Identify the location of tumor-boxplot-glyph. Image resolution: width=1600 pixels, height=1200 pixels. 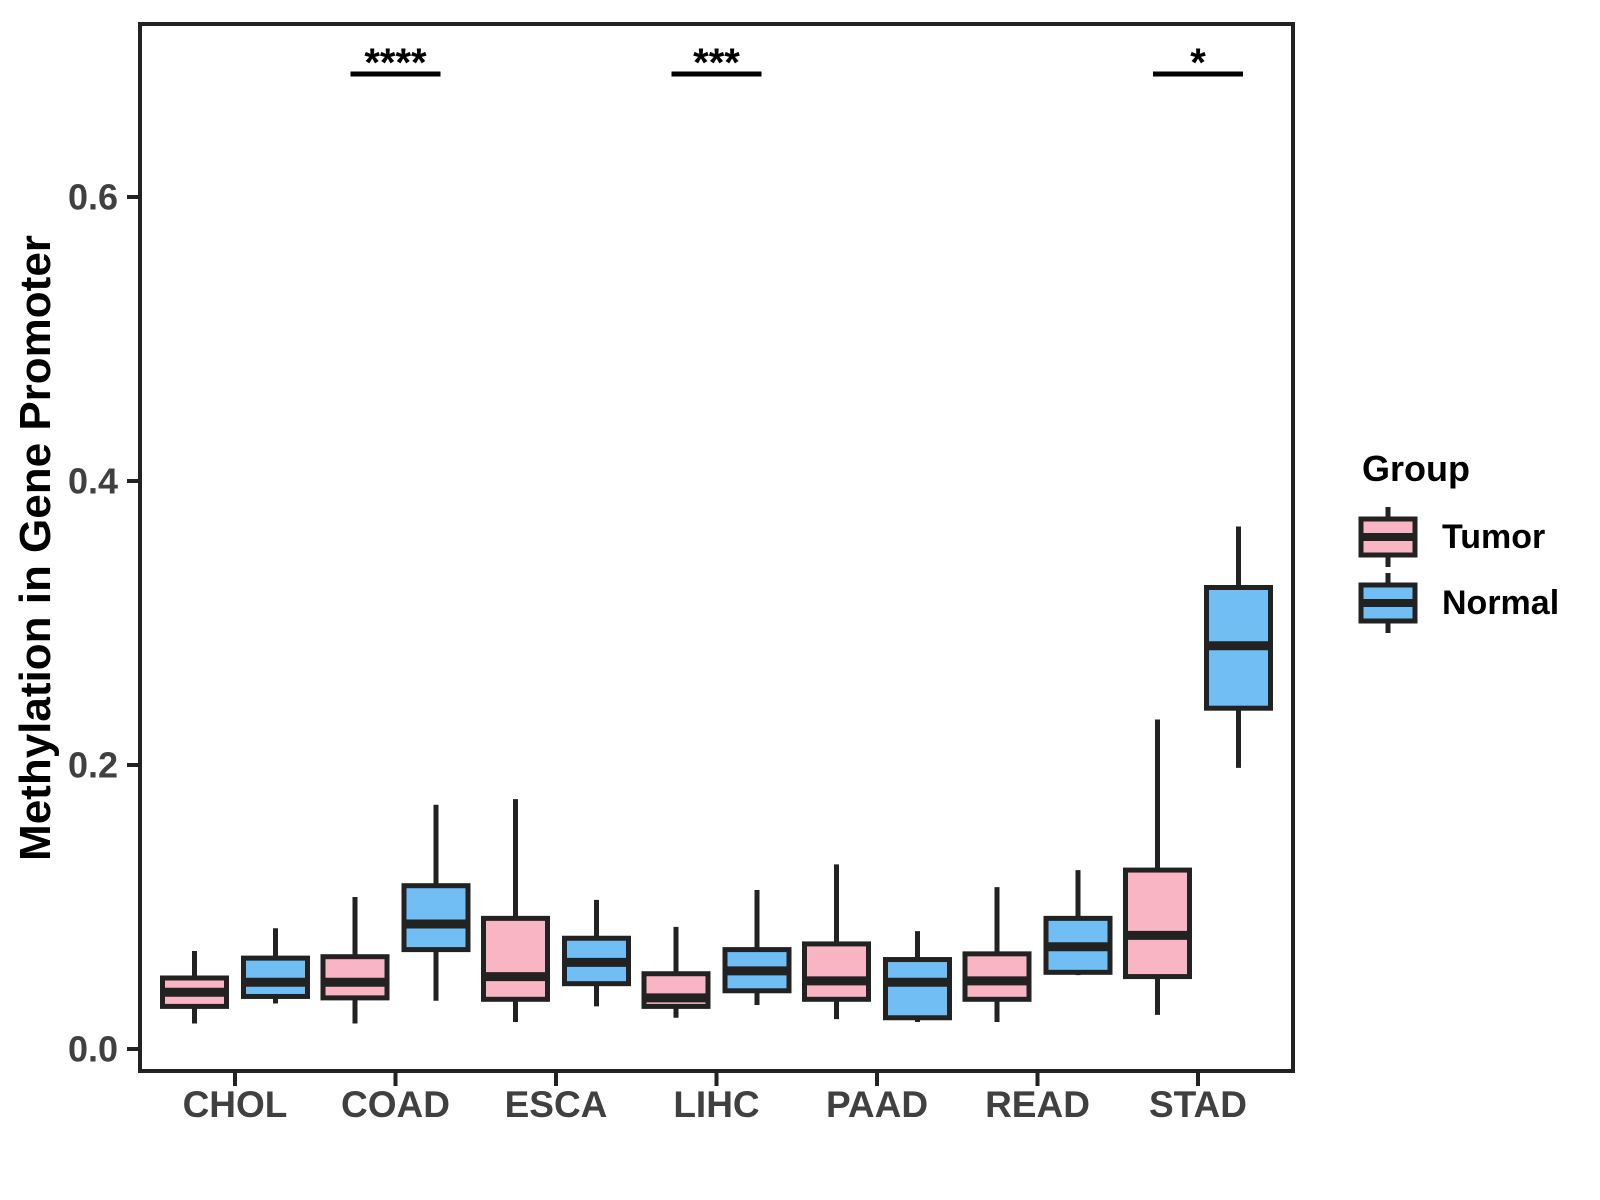
(1388, 537).